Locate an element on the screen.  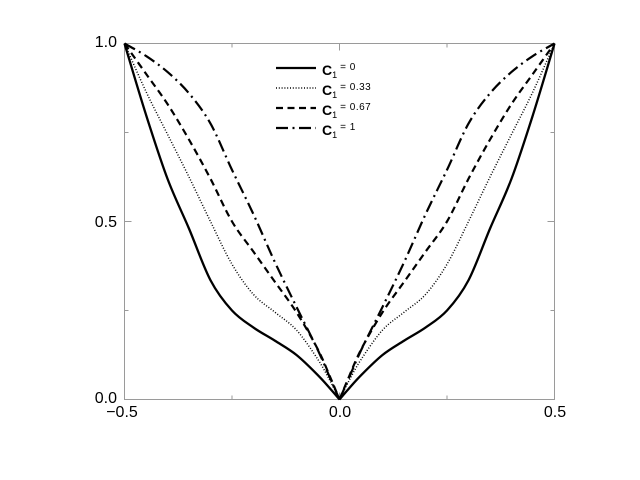
legend-label-c1-0-67: C1= 0.67 is located at coordinates (347, 109).